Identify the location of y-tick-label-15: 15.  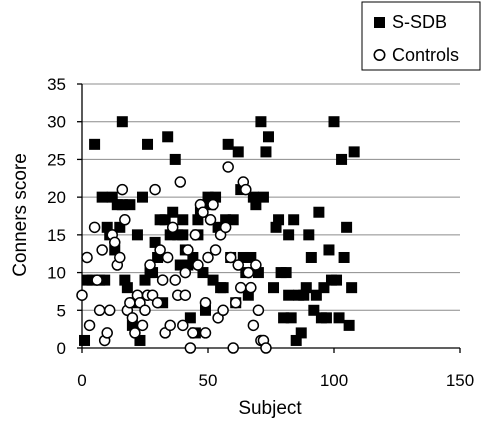
(56, 235).